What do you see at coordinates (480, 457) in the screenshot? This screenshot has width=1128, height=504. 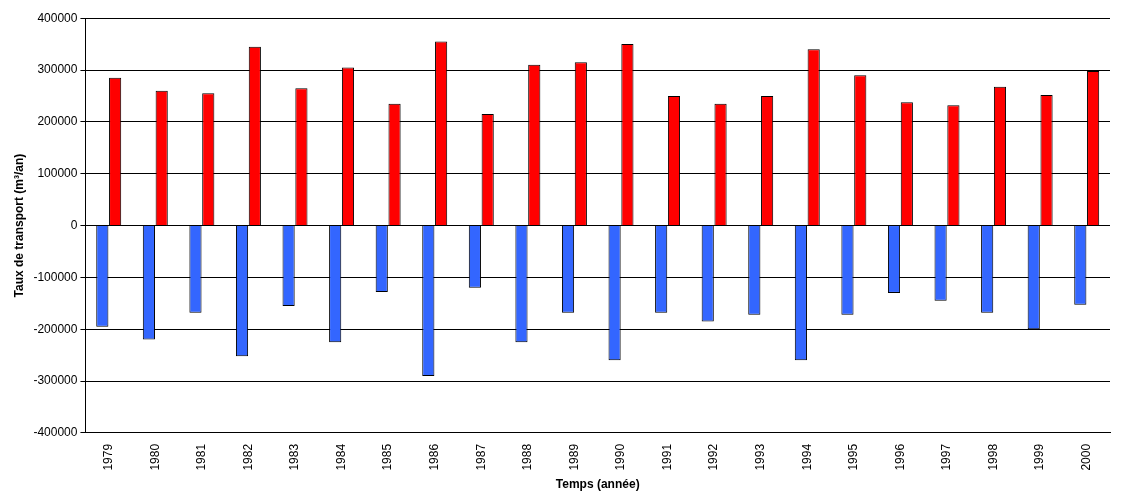 I see `x-tick-label: 1987` at bounding box center [480, 457].